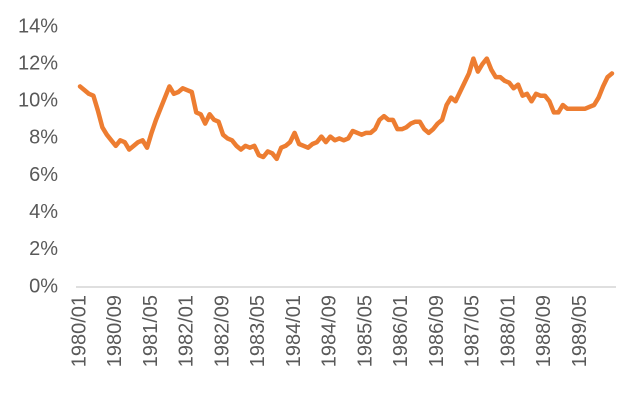  What do you see at coordinates (473, 331) in the screenshot?
I see `x-tick-label: 1987/05` at bounding box center [473, 331].